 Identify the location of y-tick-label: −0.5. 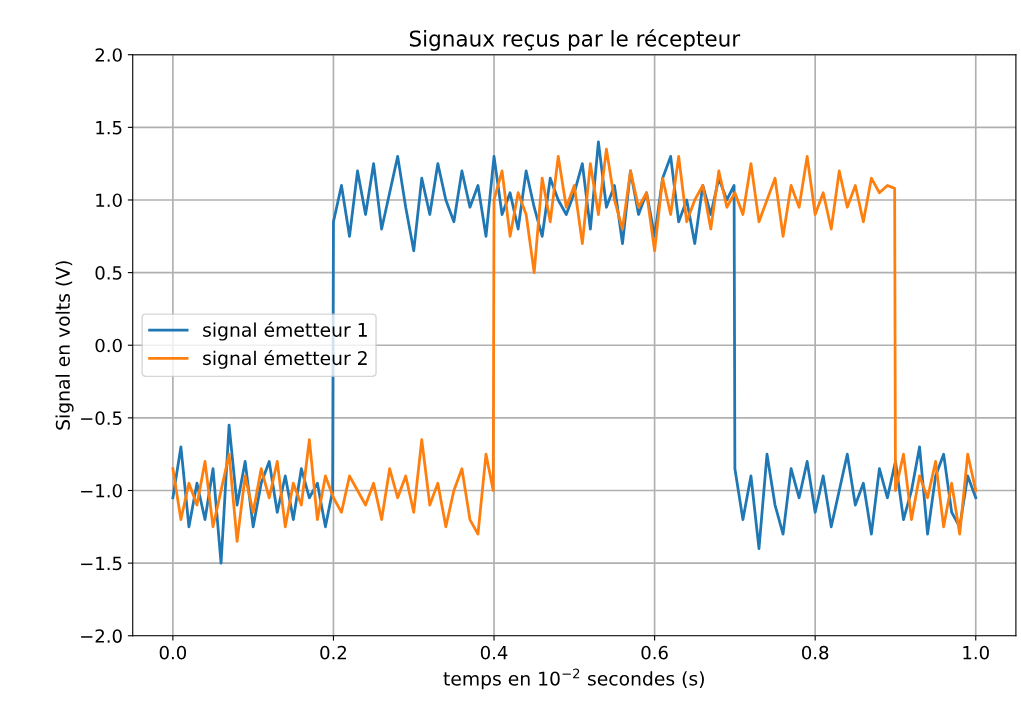
(101, 418).